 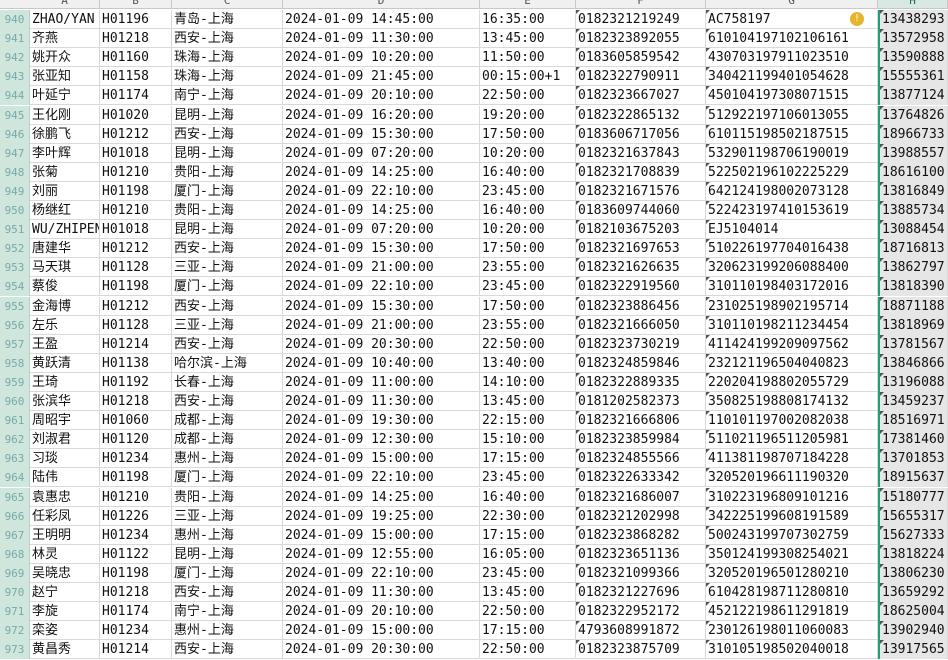 What do you see at coordinates (381, 612) in the screenshot?
I see `cell-D: 2024-01-09 20:10:00` at bounding box center [381, 612].